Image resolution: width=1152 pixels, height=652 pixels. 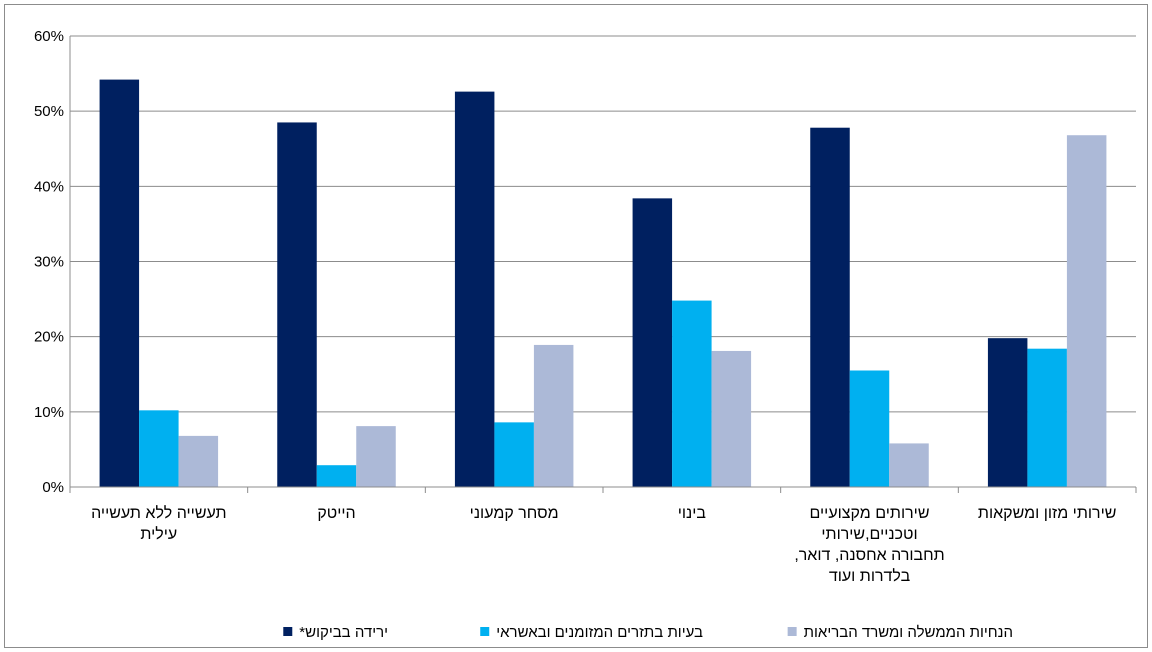 I want to click on category-label: בינוי, so click(x=692, y=513).